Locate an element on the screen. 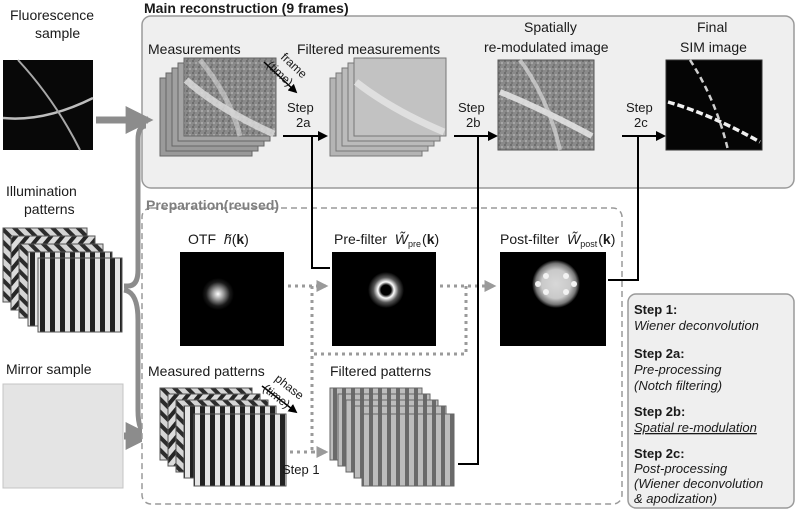 This screenshot has height=514, width=800. legend-panel is located at coordinates (711, 401).